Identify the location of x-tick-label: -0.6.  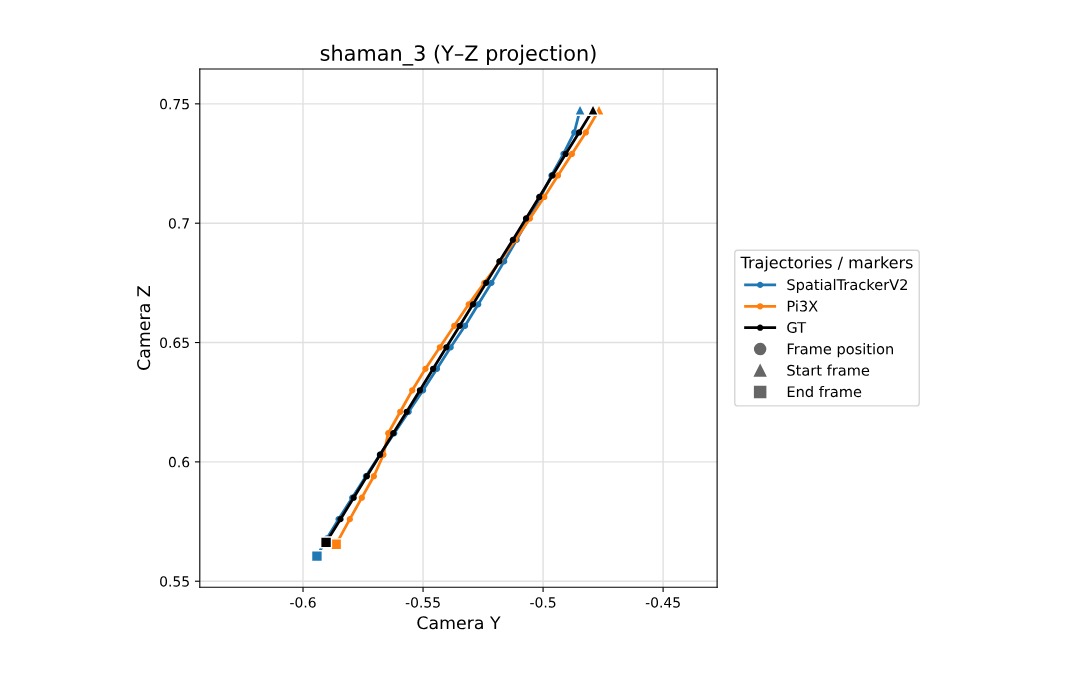
(303, 602).